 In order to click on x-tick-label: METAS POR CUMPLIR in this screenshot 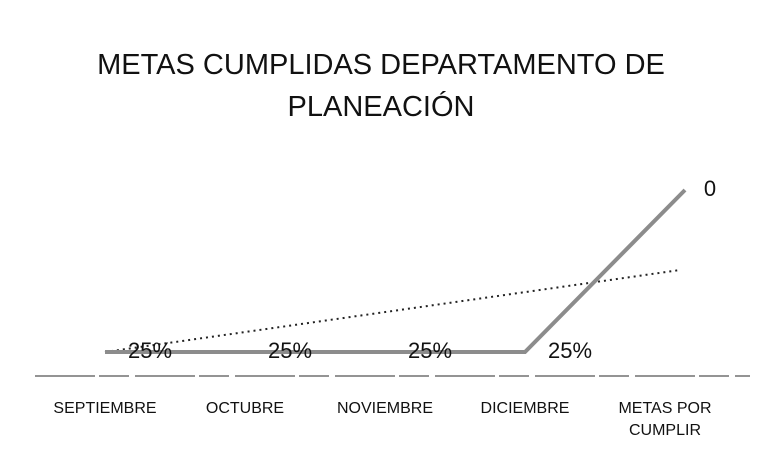, I will do `click(665, 419)`.